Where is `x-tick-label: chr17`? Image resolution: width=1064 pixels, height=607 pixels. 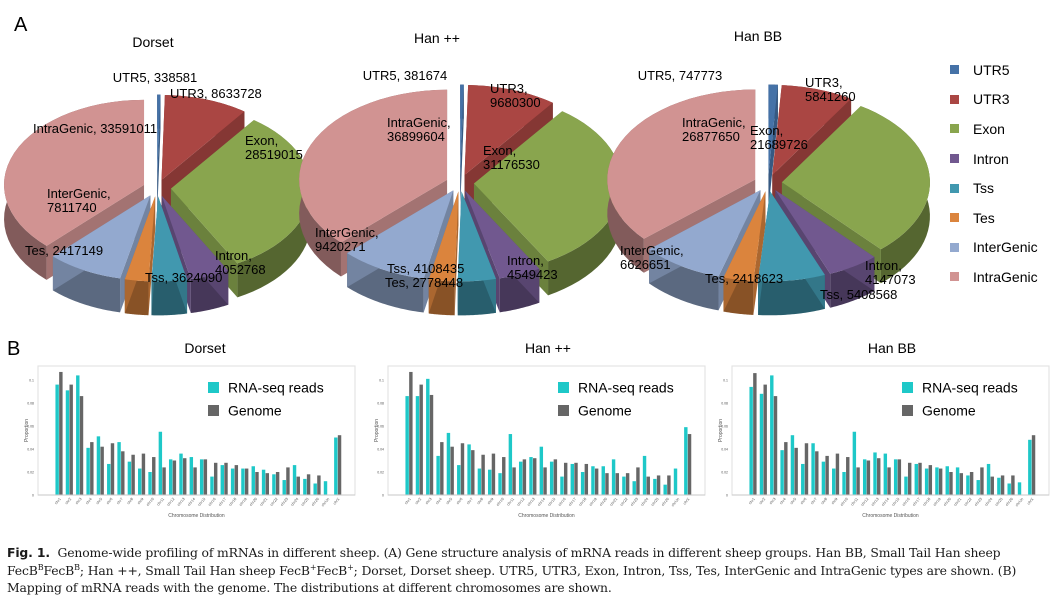
x-tick-label: chr17 is located at coordinates (916, 502).